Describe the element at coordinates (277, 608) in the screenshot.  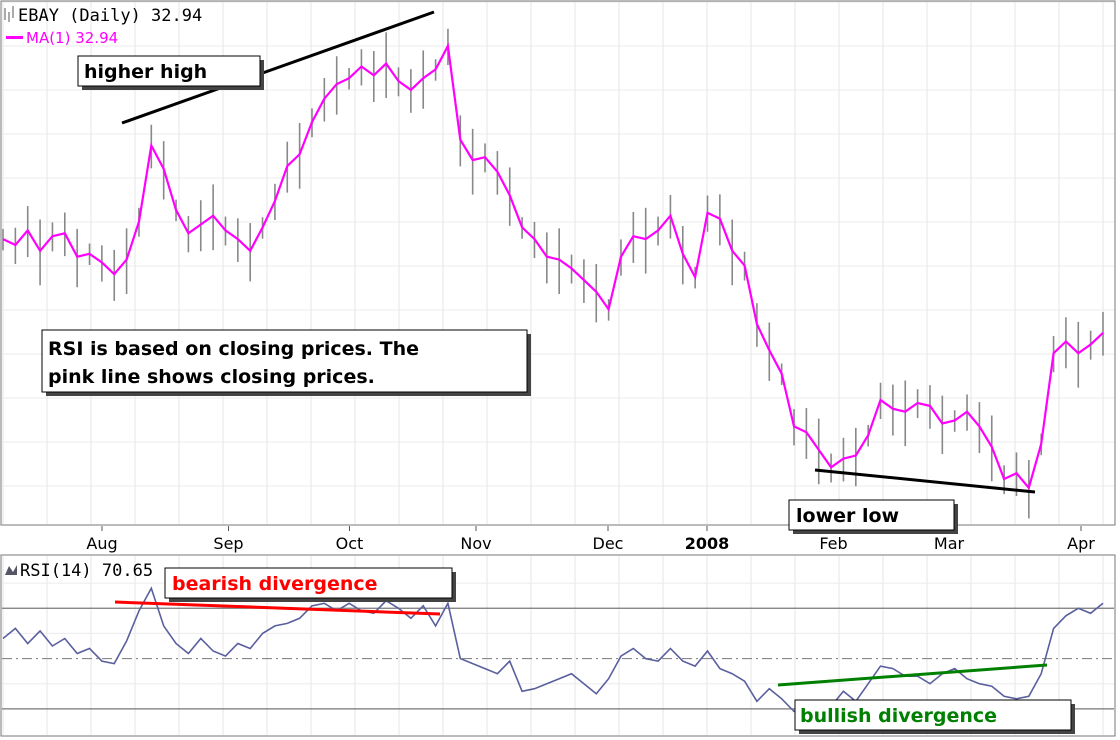
I see `bearish-trendline` at that location.